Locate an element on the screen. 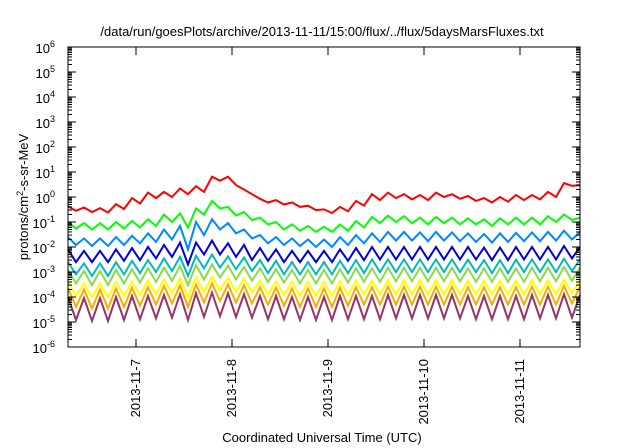 This screenshot has height=448, width=640. x-tick-label: 2013-11-9 is located at coordinates (327, 388).